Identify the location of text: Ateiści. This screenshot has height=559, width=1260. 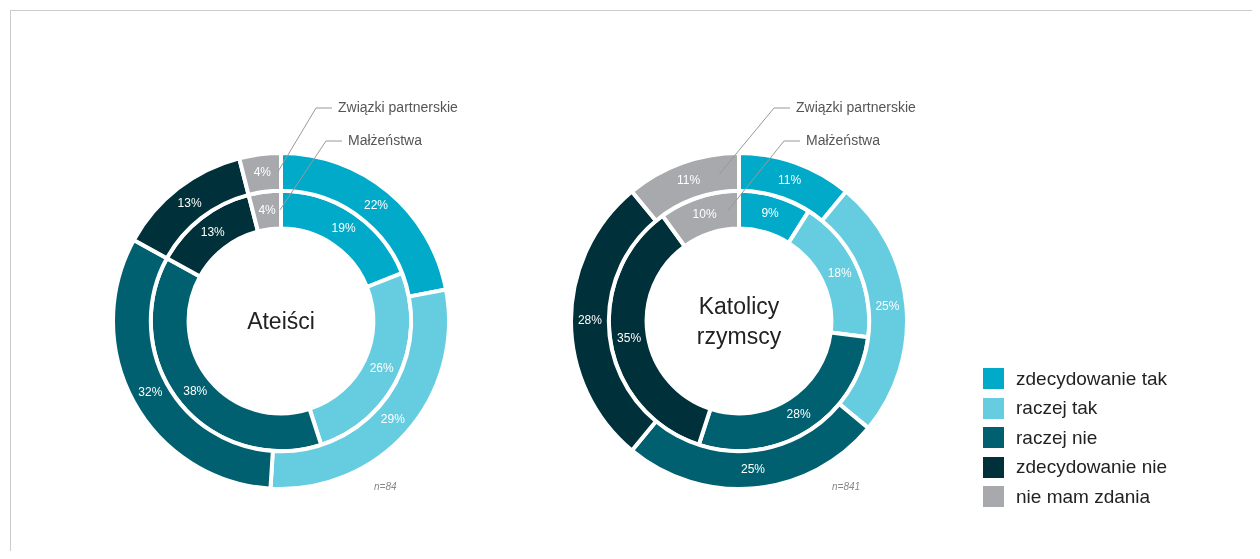
(281, 321).